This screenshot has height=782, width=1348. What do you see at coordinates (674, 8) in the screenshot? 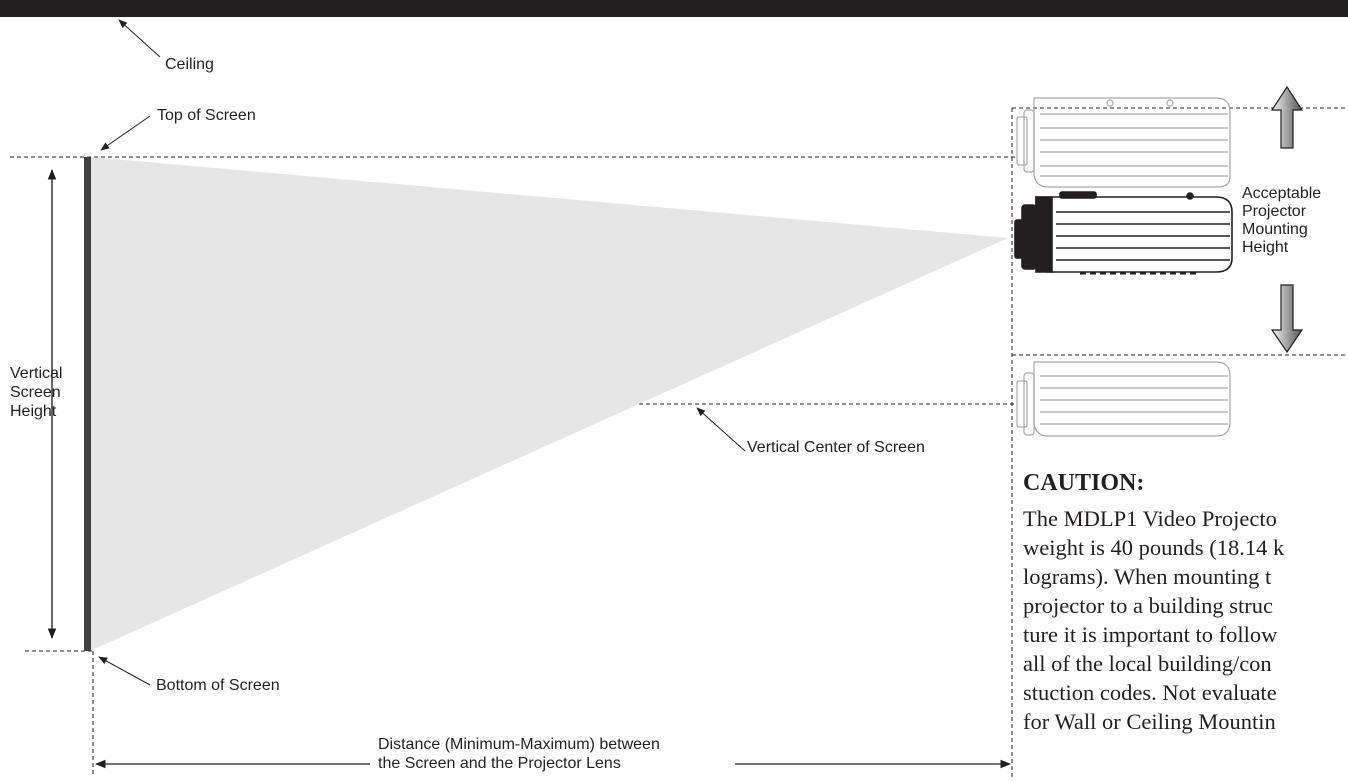
I see `ceiling-bar` at bounding box center [674, 8].